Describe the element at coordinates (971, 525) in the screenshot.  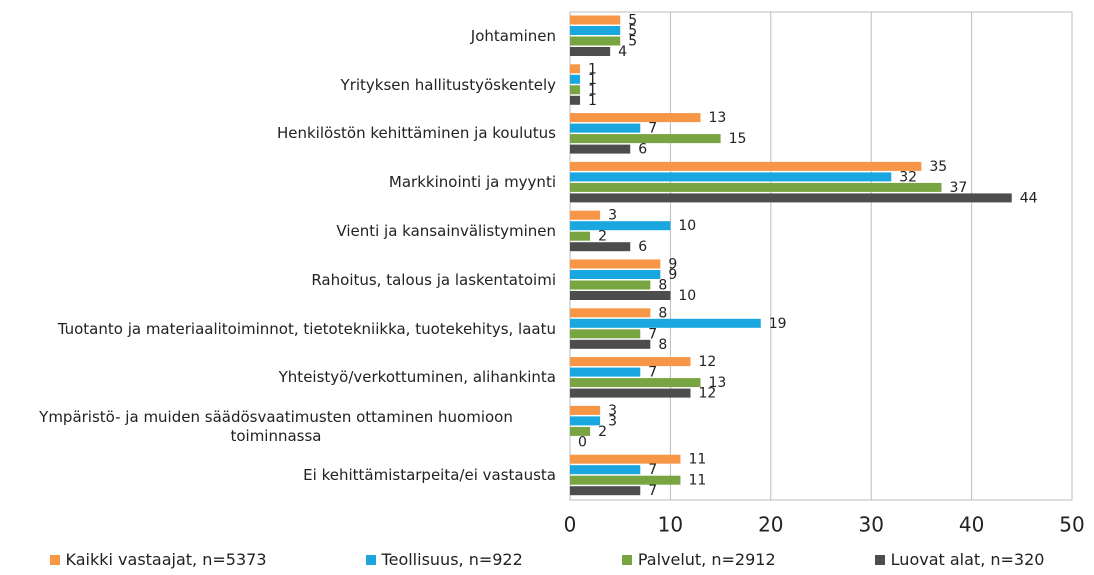
I see `x-tick-label: 40` at that location.